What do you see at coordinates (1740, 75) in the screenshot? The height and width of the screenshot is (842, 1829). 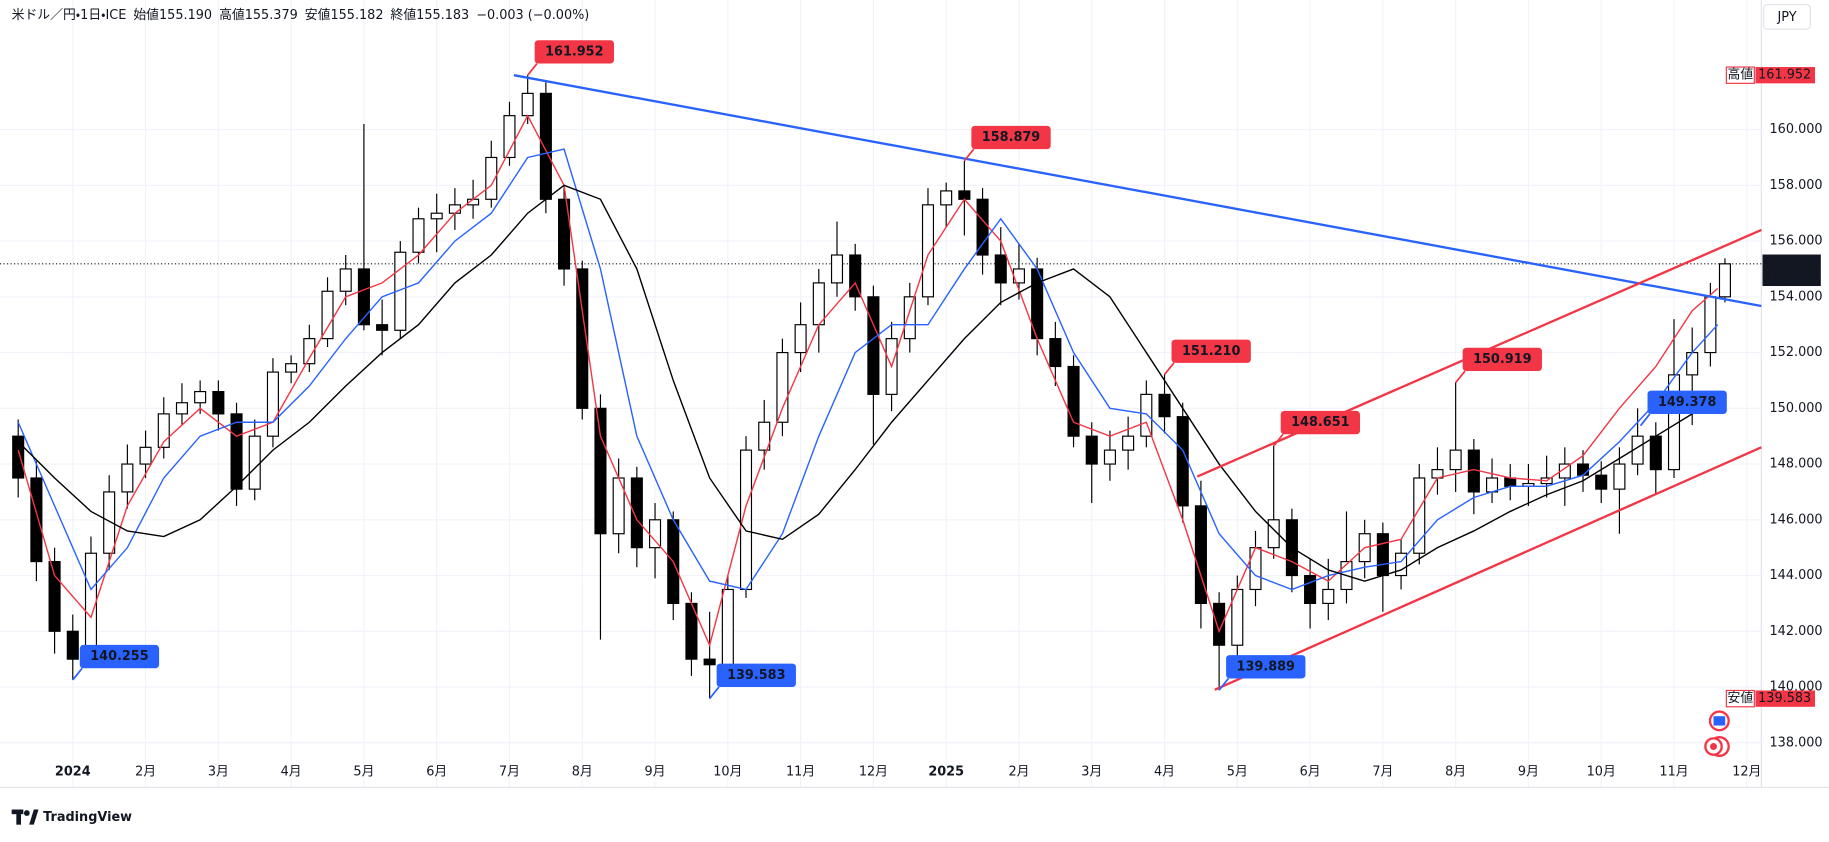 I see `high-tag-label-box` at bounding box center [1740, 75].